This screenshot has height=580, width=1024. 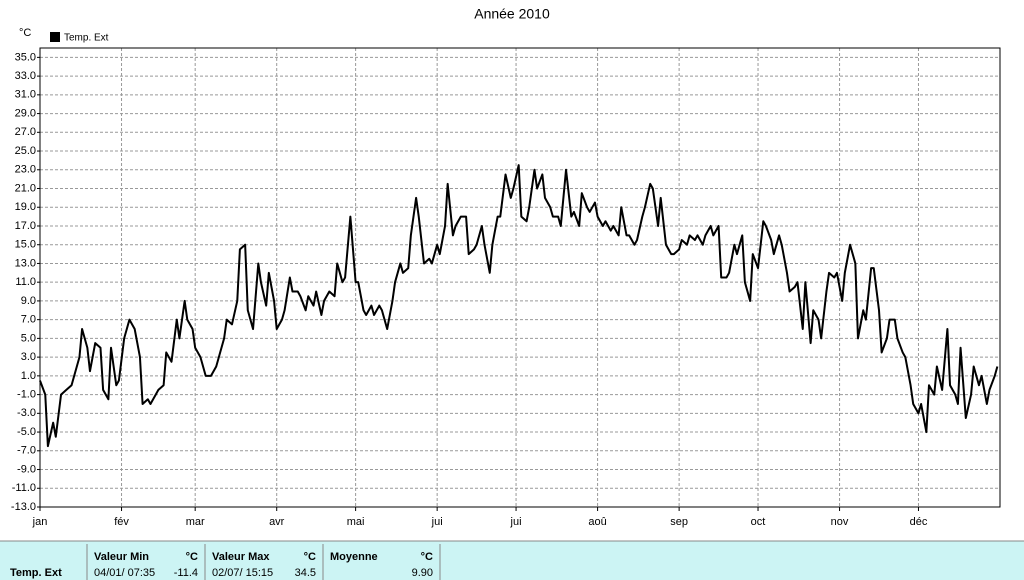 What do you see at coordinates (26, 451) in the screenshot?
I see `y-tick-label: -7.0` at bounding box center [26, 451].